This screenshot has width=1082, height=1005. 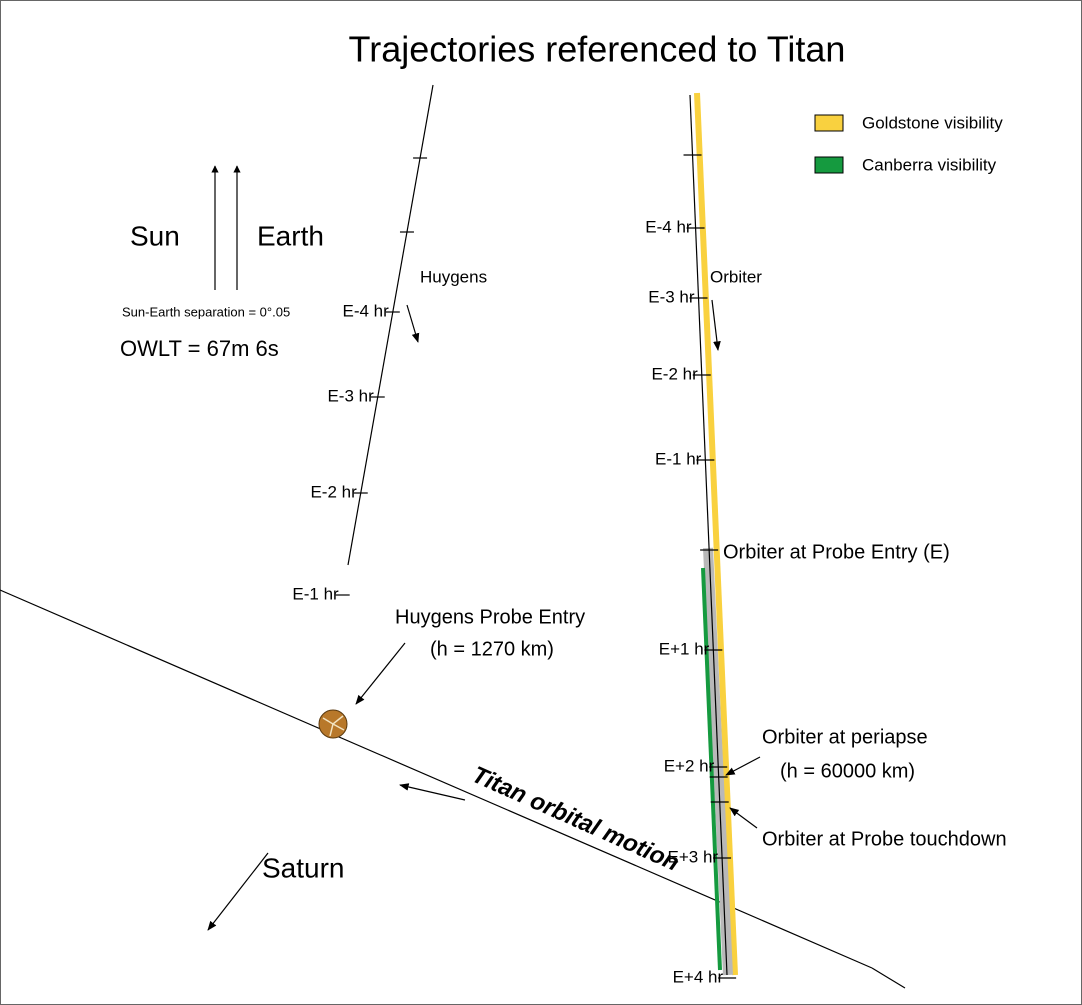 What do you see at coordinates (684, 648) in the screenshot?
I see `tick-label: E+1 hr` at bounding box center [684, 648].